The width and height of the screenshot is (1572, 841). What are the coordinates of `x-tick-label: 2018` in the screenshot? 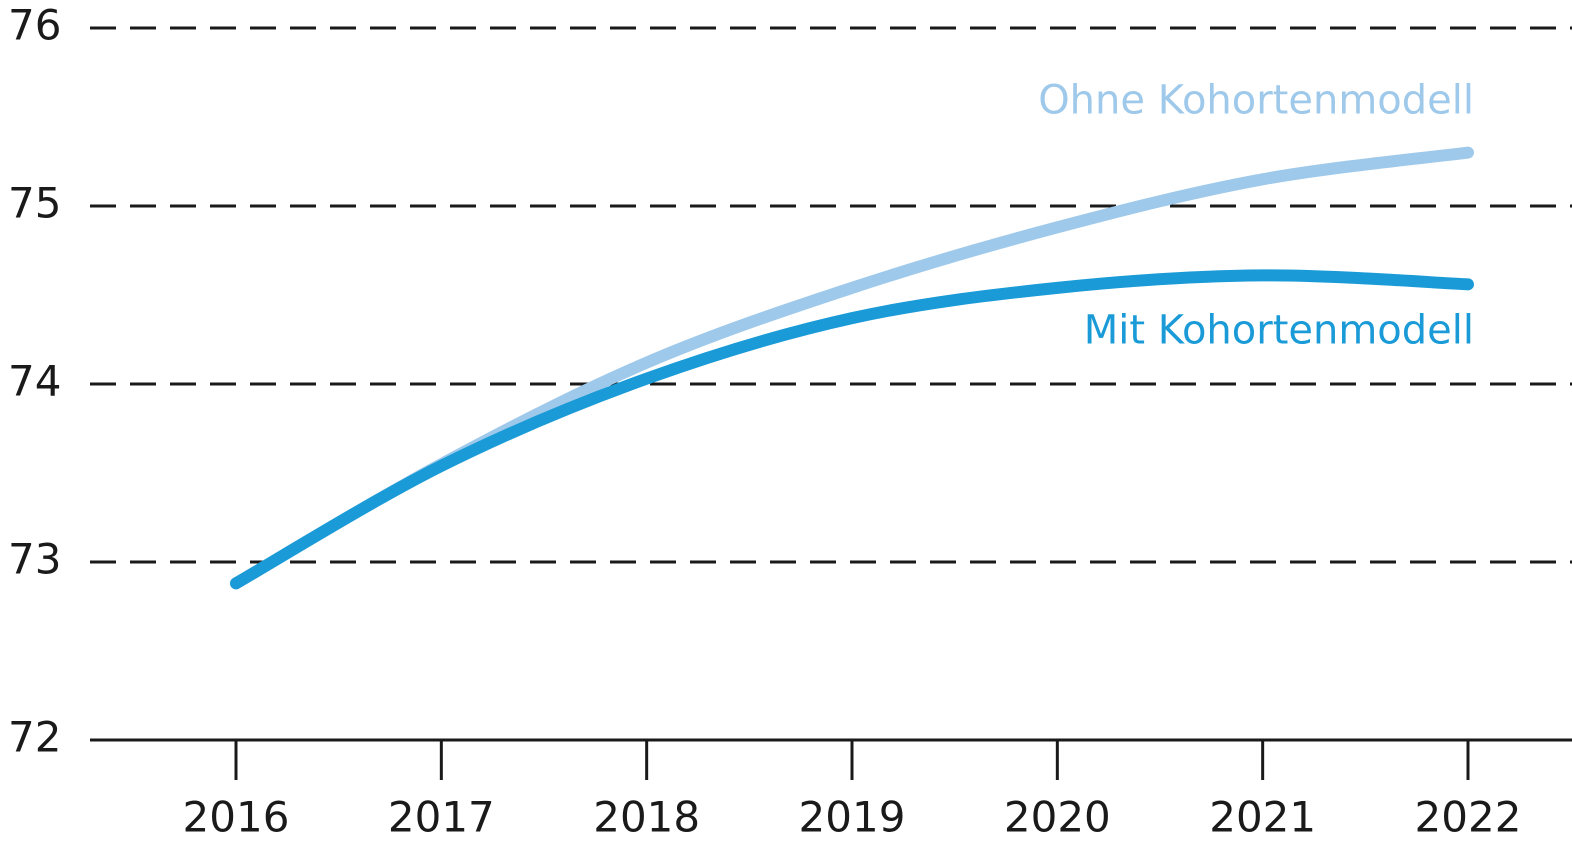 It's located at (646, 817).